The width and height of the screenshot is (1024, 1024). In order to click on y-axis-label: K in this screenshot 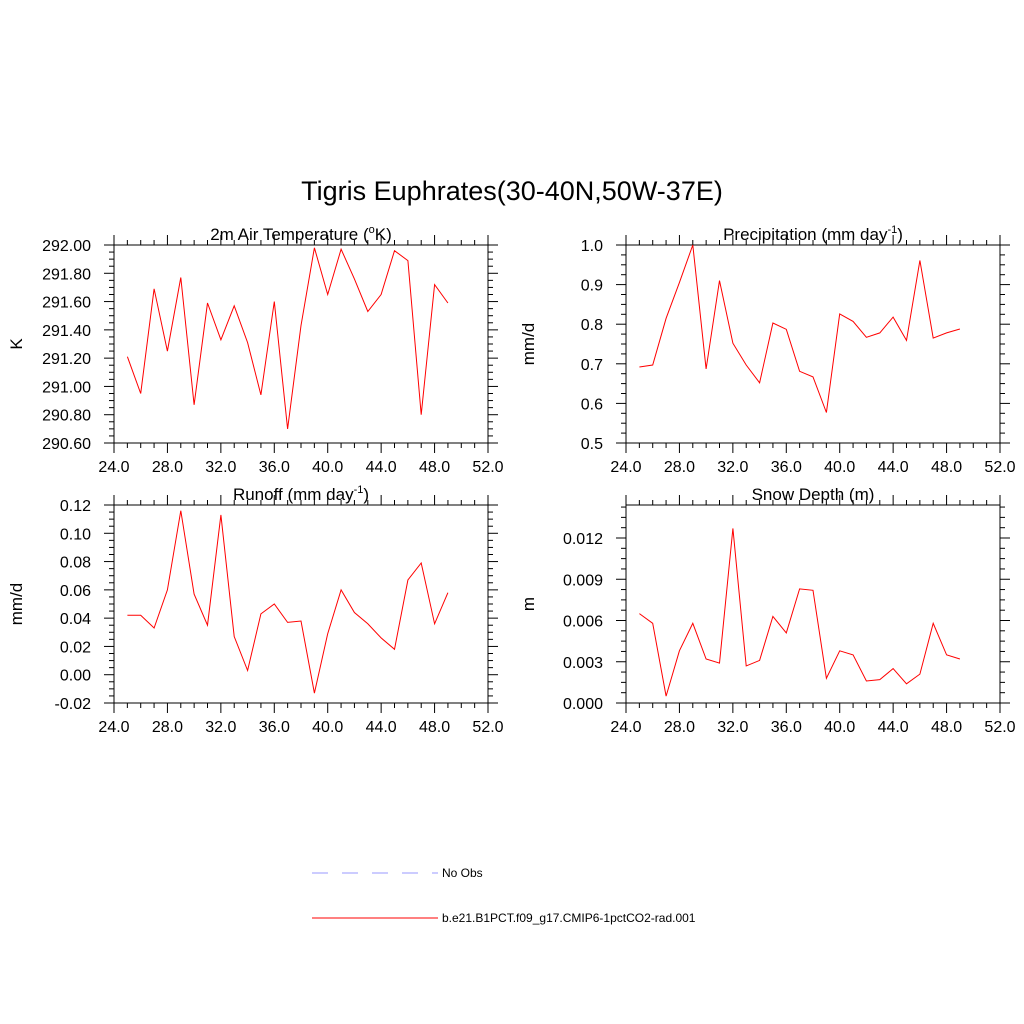, I will do `click(16, 344)`.